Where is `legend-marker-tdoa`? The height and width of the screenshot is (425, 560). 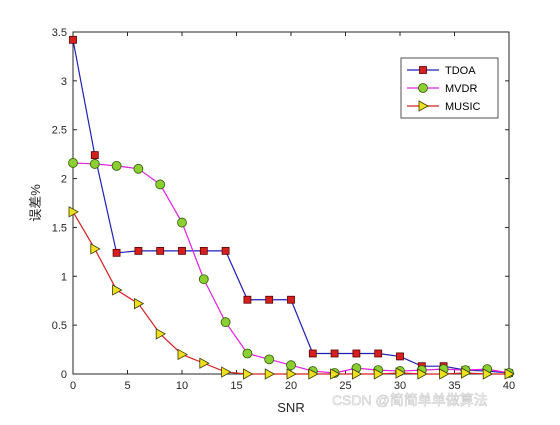 legend-marker-tdoa is located at coordinates (423, 70).